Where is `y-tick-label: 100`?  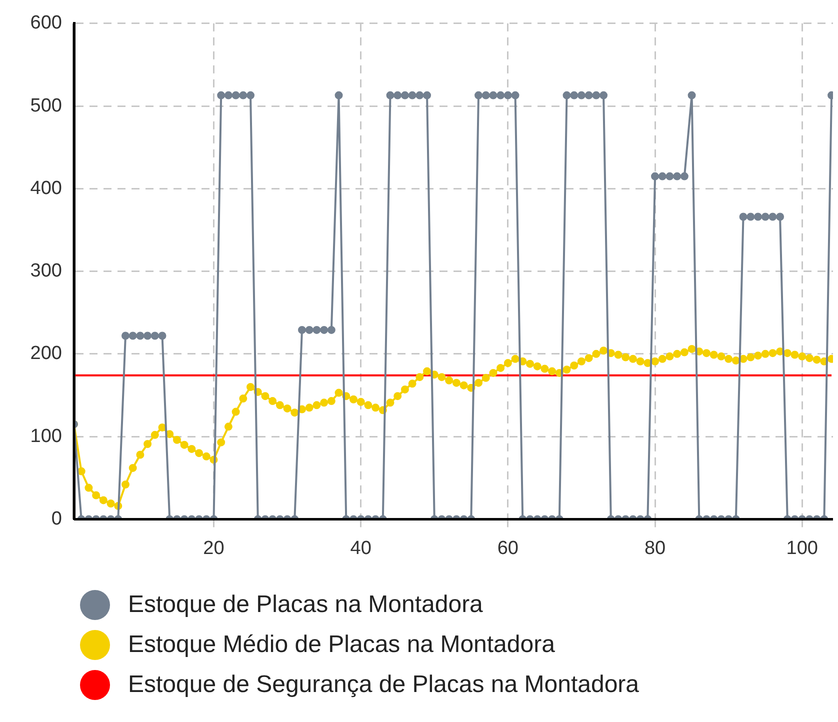
y-tick-label: 100 is located at coordinates (46, 436).